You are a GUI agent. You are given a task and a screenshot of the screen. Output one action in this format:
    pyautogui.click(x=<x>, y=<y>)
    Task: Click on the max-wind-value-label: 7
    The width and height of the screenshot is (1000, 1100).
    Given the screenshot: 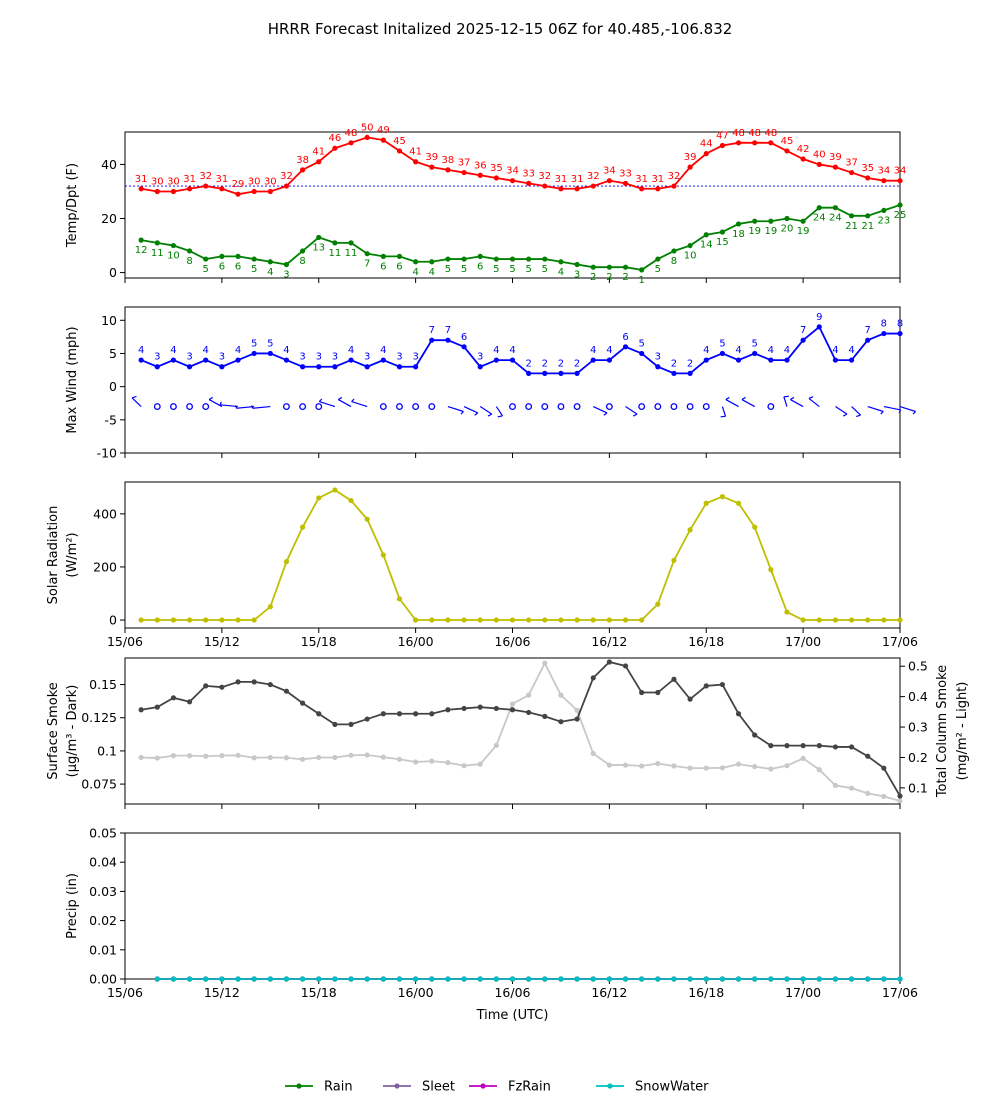 What is the action you would take?
    pyautogui.click(x=868, y=330)
    